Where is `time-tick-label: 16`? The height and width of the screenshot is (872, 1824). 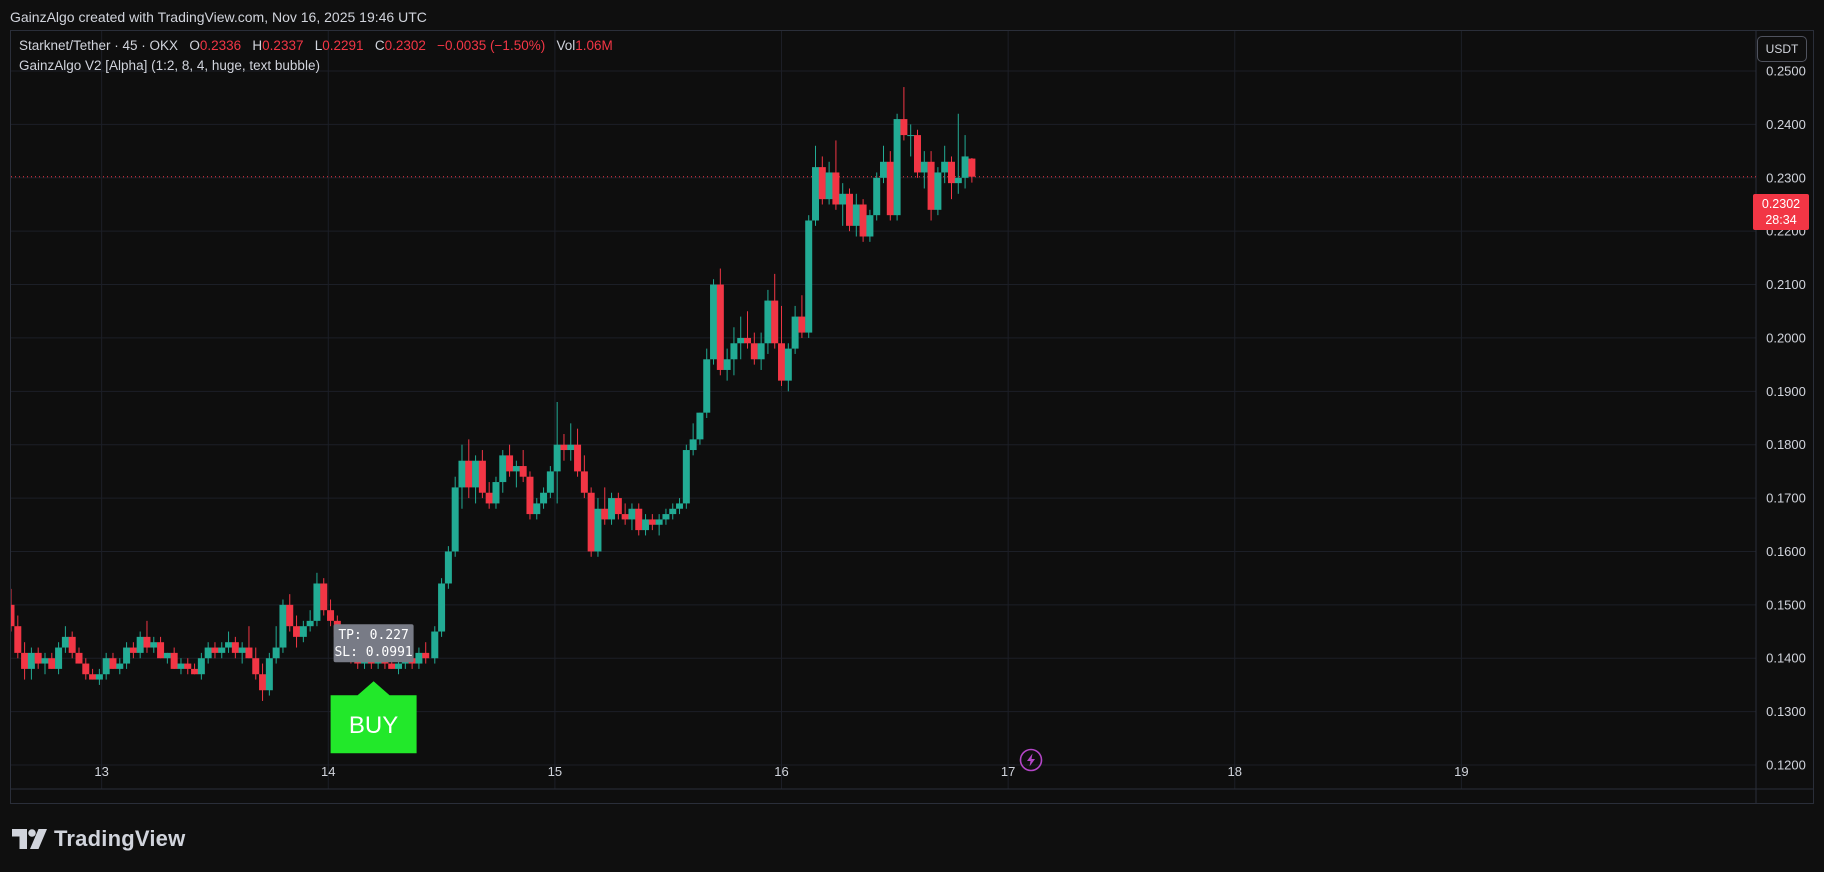 time-tick-label: 16 is located at coordinates (781, 771).